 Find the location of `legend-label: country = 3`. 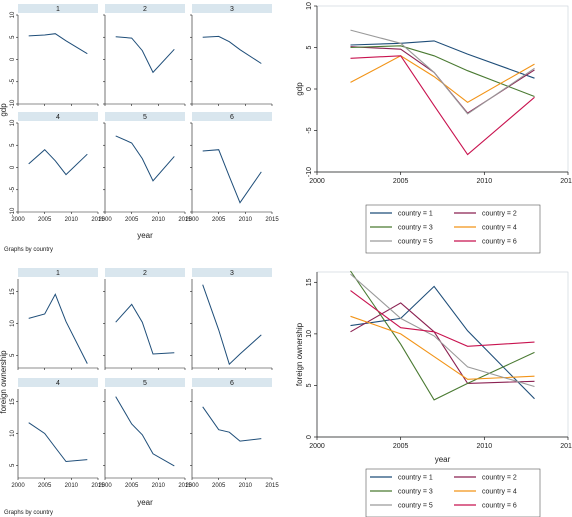

legend-label: country = 3 is located at coordinates (415, 228).